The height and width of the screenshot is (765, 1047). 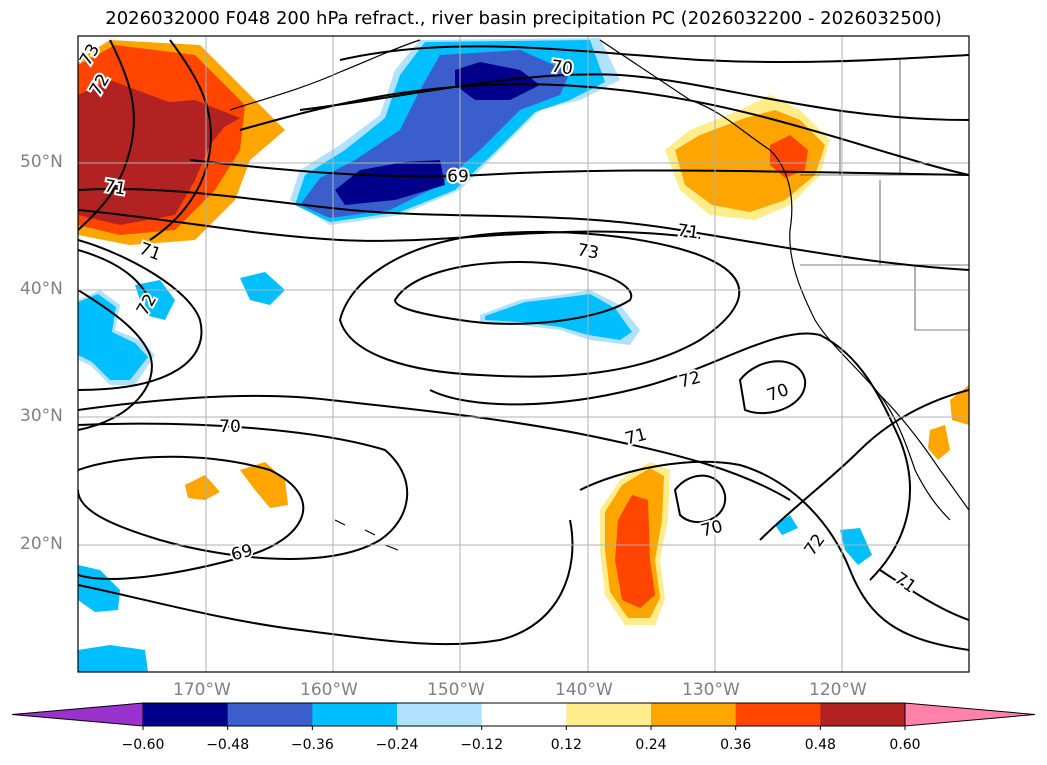 What do you see at coordinates (711, 690) in the screenshot?
I see `longitude-label: 130°W` at bounding box center [711, 690].